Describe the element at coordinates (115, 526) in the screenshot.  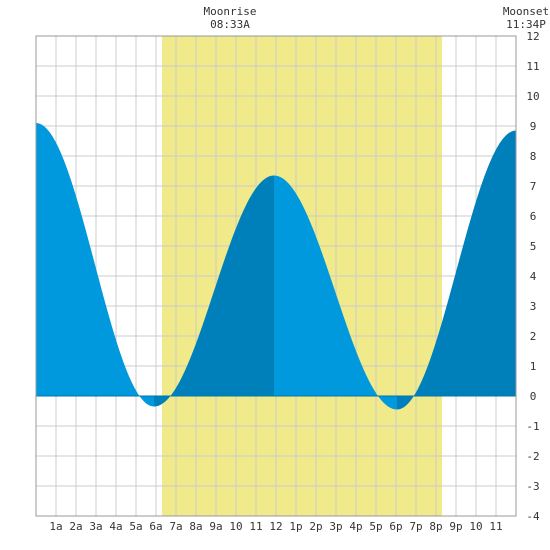
I see `x-tick-label: 4a` at that location.